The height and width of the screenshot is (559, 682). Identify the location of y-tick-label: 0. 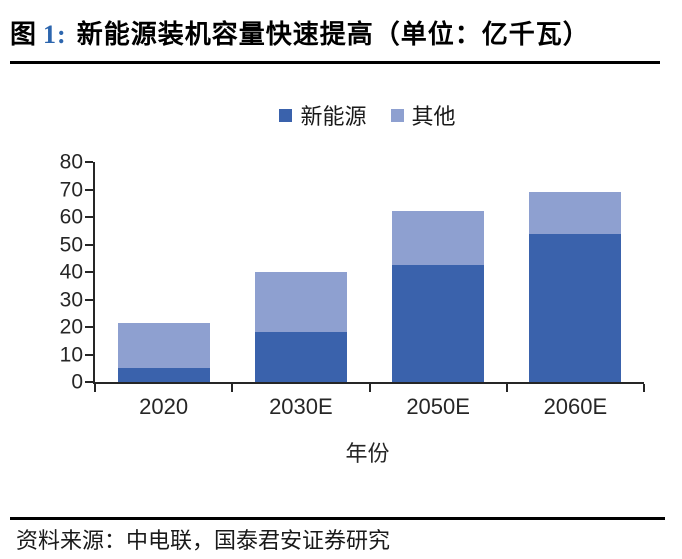
(77, 382).